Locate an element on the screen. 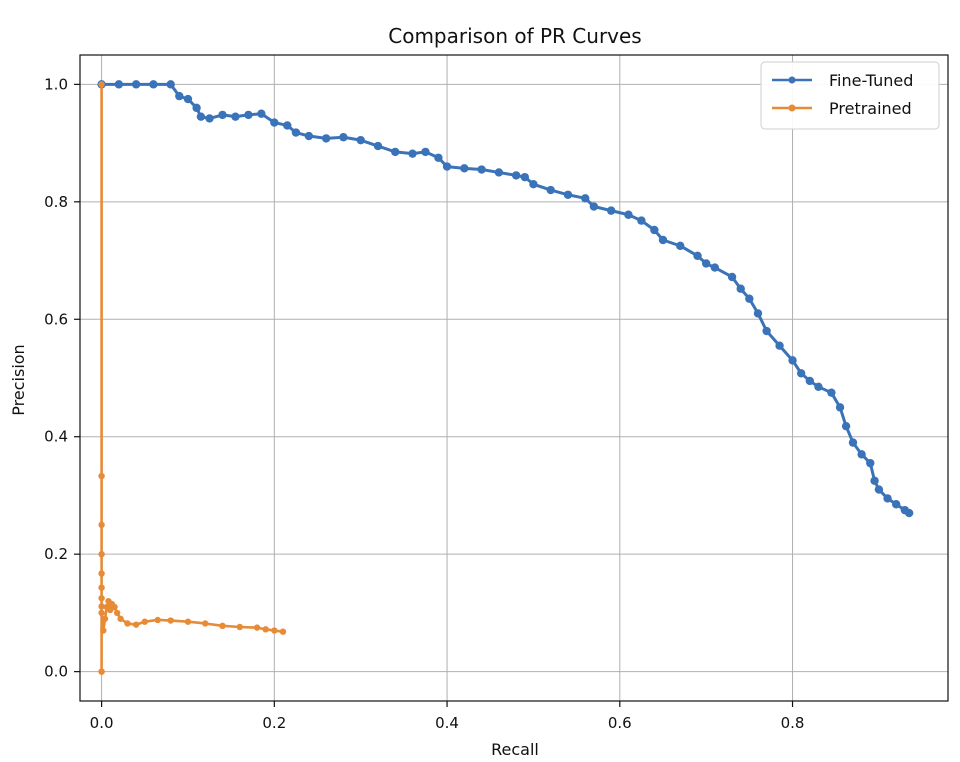 Image resolution: width=960 pixels, height=762 pixels. legend: Fine-Tuned Pretrained is located at coordinates (850, 95).